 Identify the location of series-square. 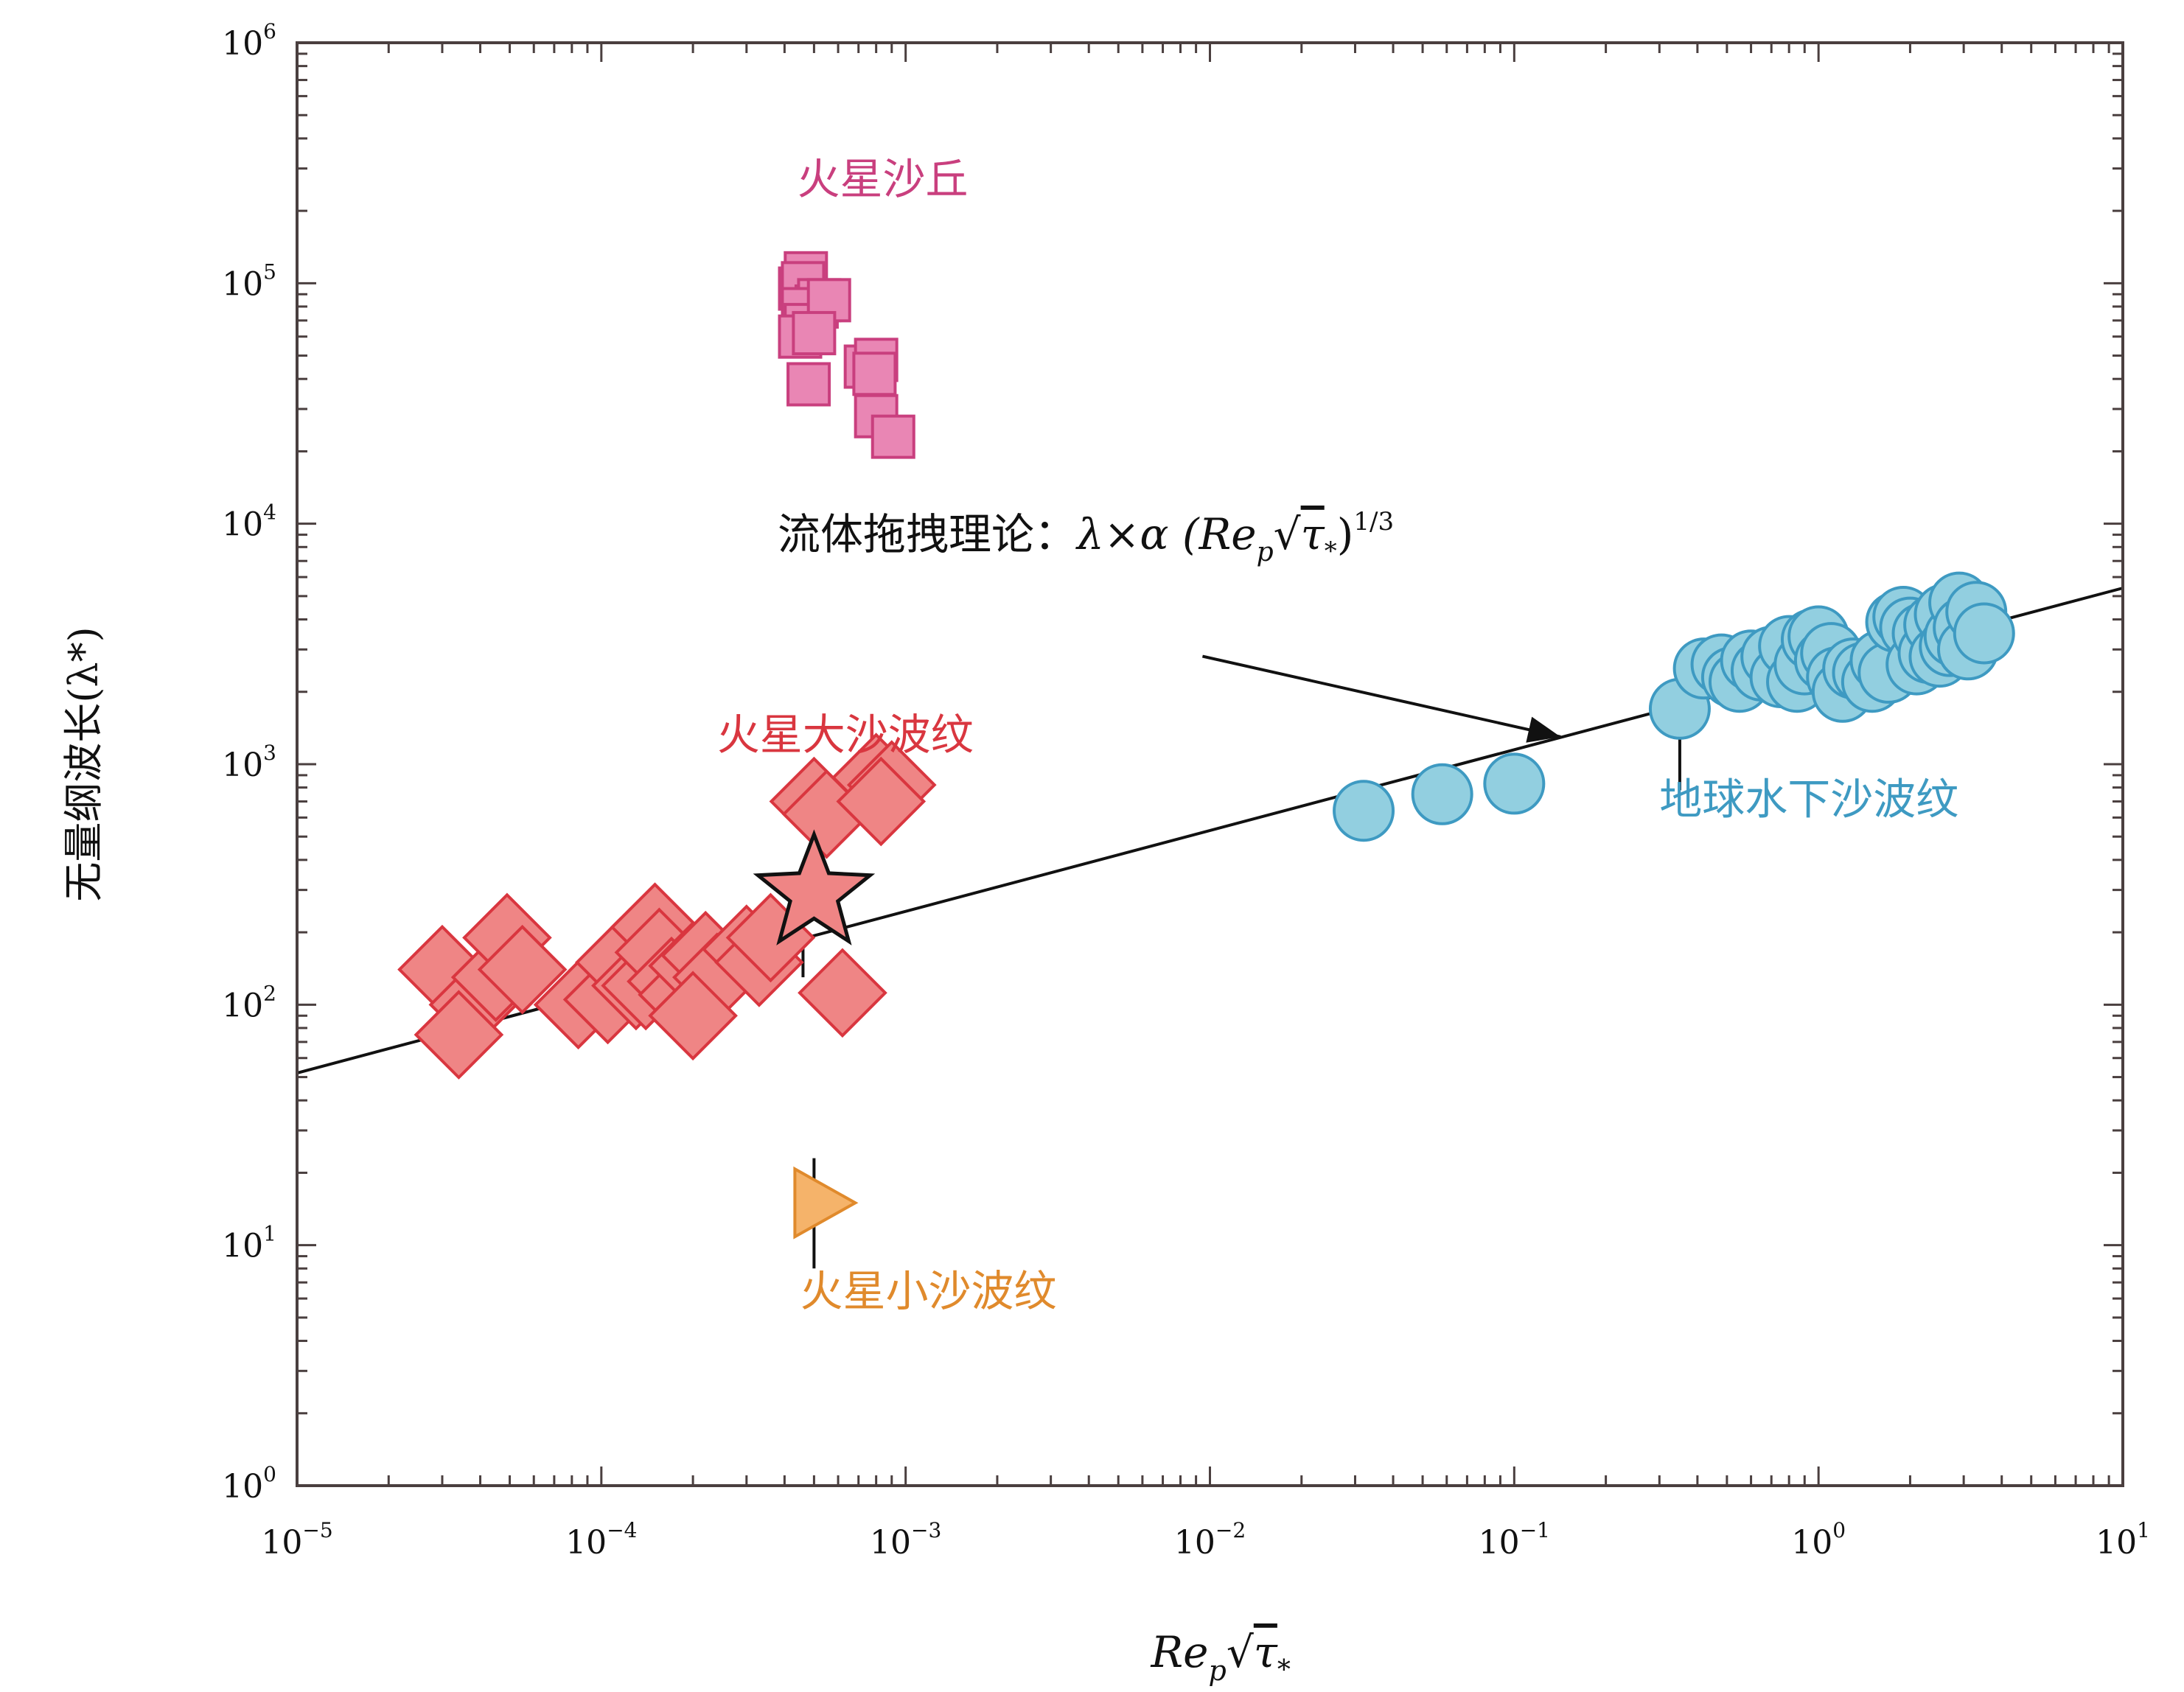
(846, 355).